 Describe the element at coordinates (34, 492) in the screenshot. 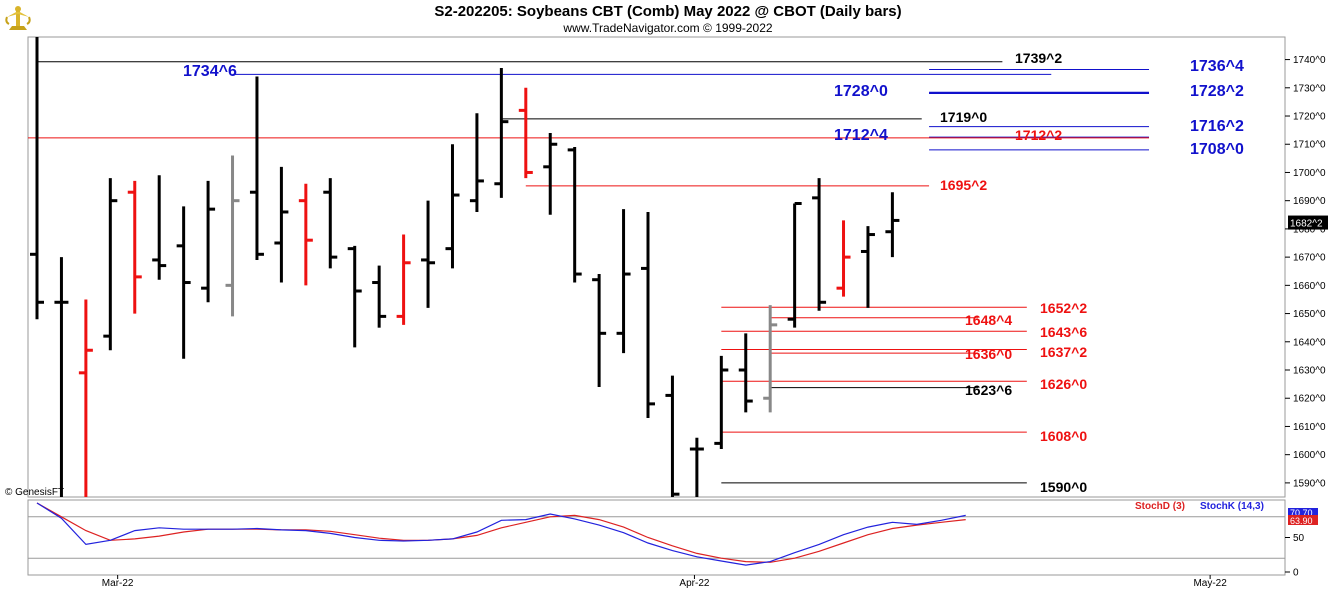

I see `genesis-watermark: © GenesisFT` at that location.